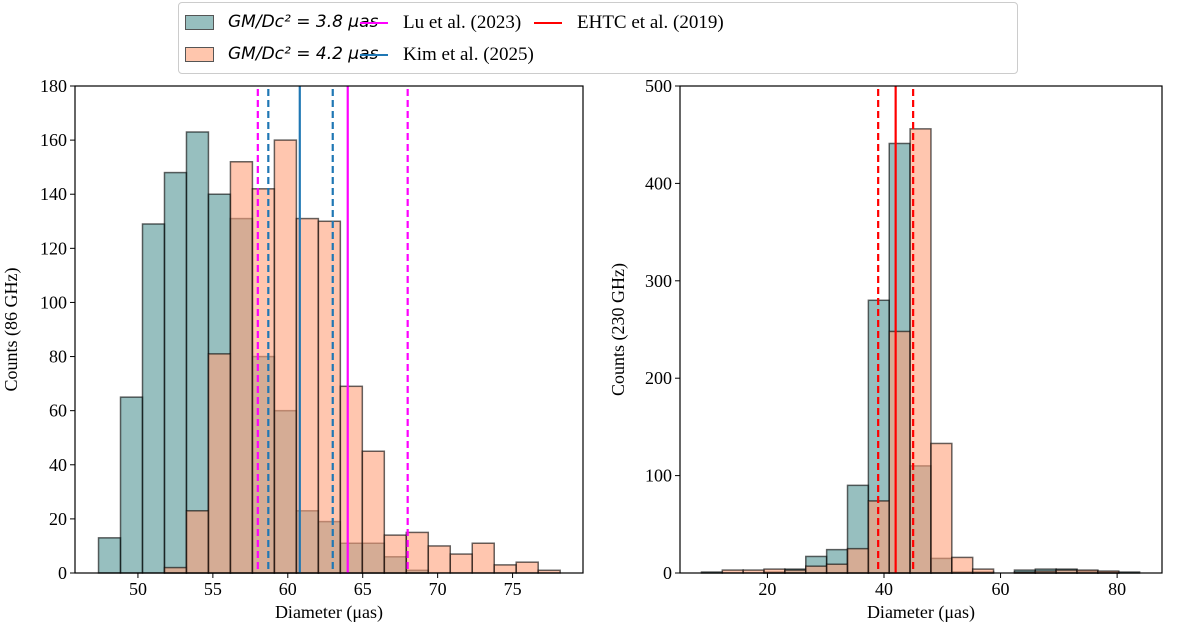  Describe the element at coordinates (53, 248) in the screenshot. I see `y-tick-label: 120` at that location.